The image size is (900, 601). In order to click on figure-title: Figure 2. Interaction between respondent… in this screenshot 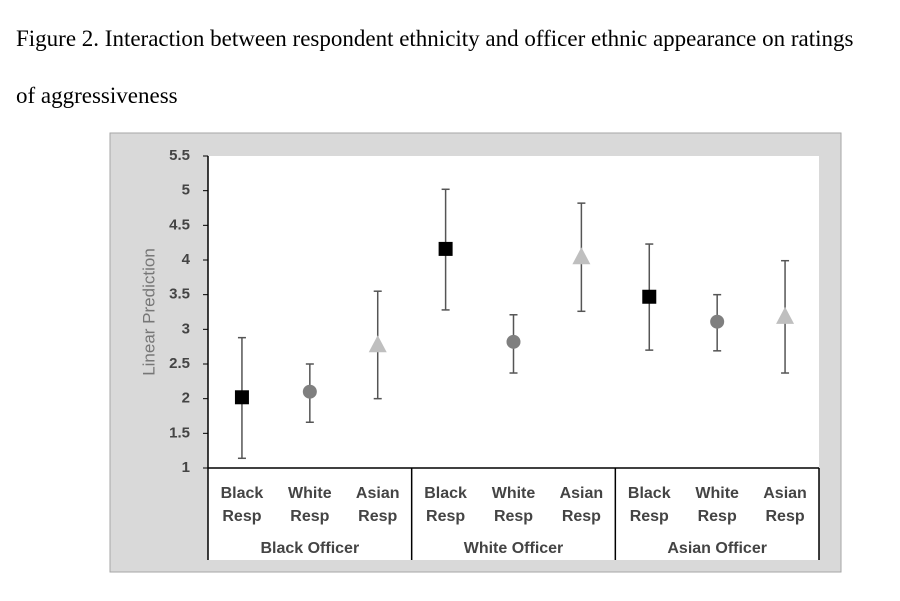, I will do `click(435, 67)`.